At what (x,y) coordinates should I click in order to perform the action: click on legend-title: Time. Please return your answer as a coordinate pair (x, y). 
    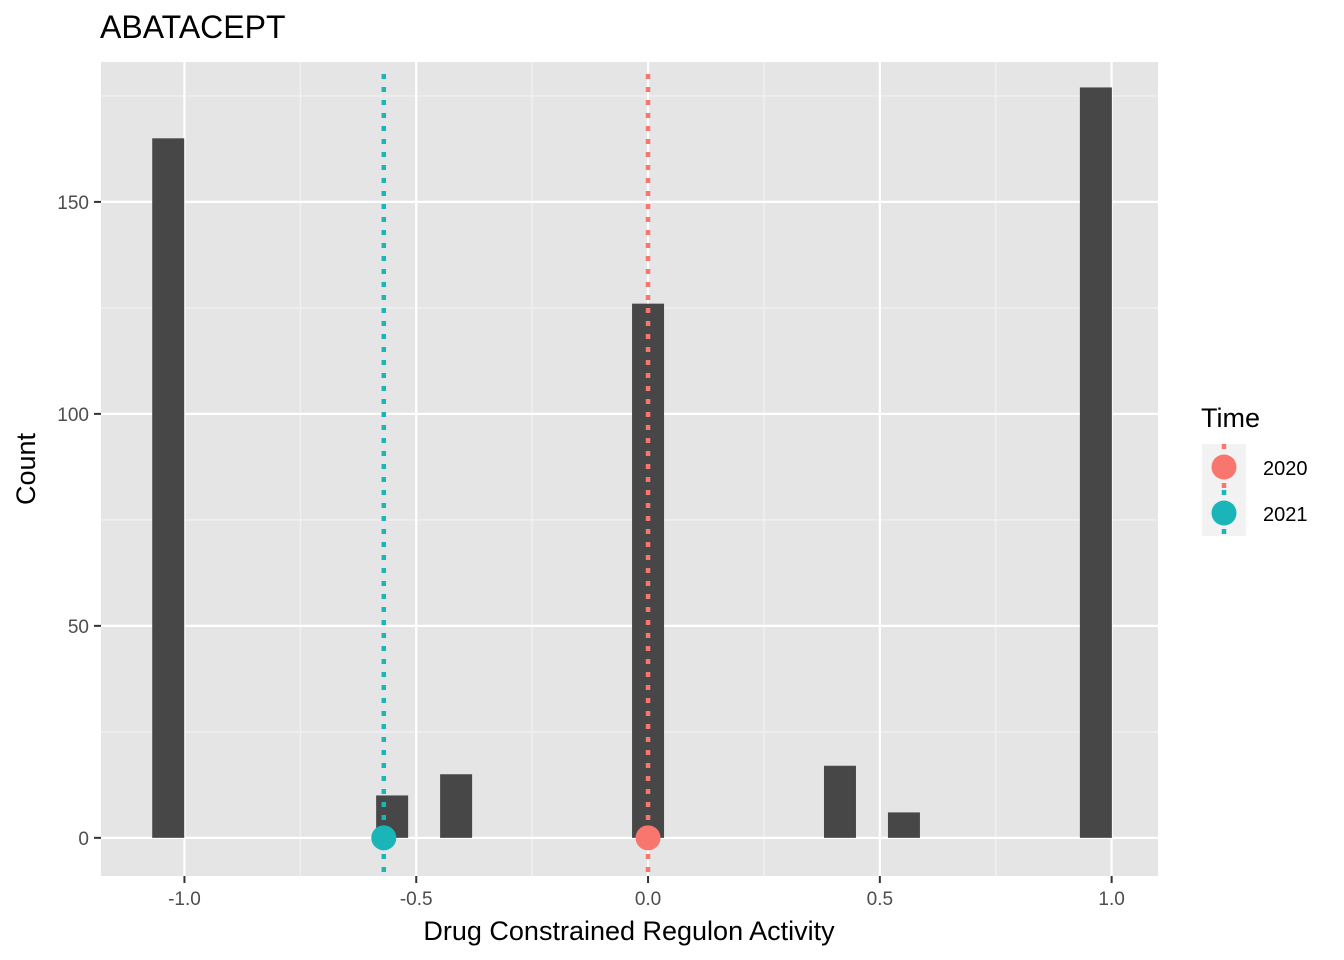
    Looking at the image, I should click on (1230, 418).